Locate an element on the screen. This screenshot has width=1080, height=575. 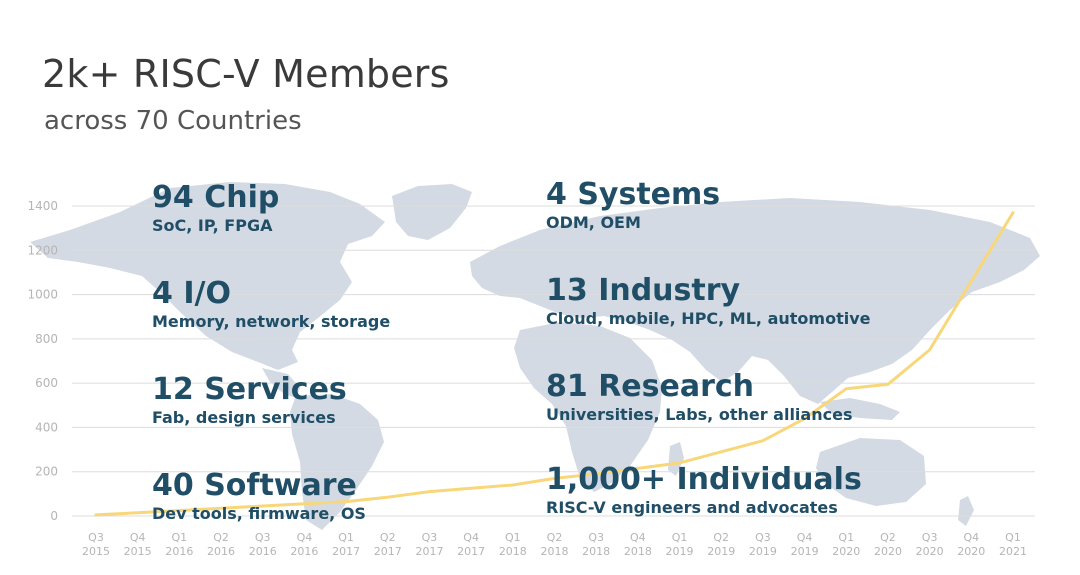
stat-headline: 4 I/O is located at coordinates (191, 293).